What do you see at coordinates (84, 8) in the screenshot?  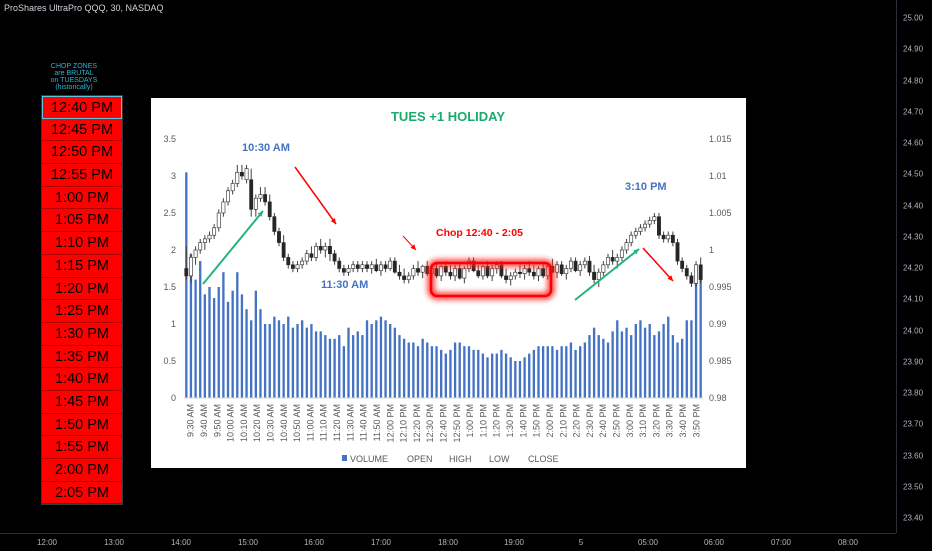 I see `symbol-title: ProShares UltraPro QQQ, 30, NASDAQ` at bounding box center [84, 8].